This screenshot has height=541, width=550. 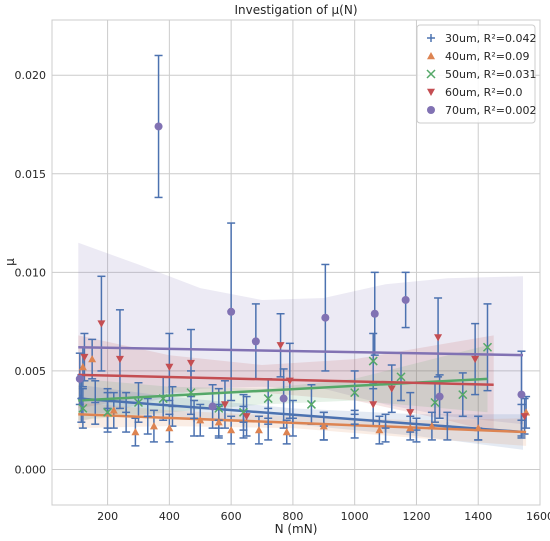 What do you see at coordinates (416, 516) in the screenshot?
I see `x-tick-label: 1200` at bounding box center [416, 516].